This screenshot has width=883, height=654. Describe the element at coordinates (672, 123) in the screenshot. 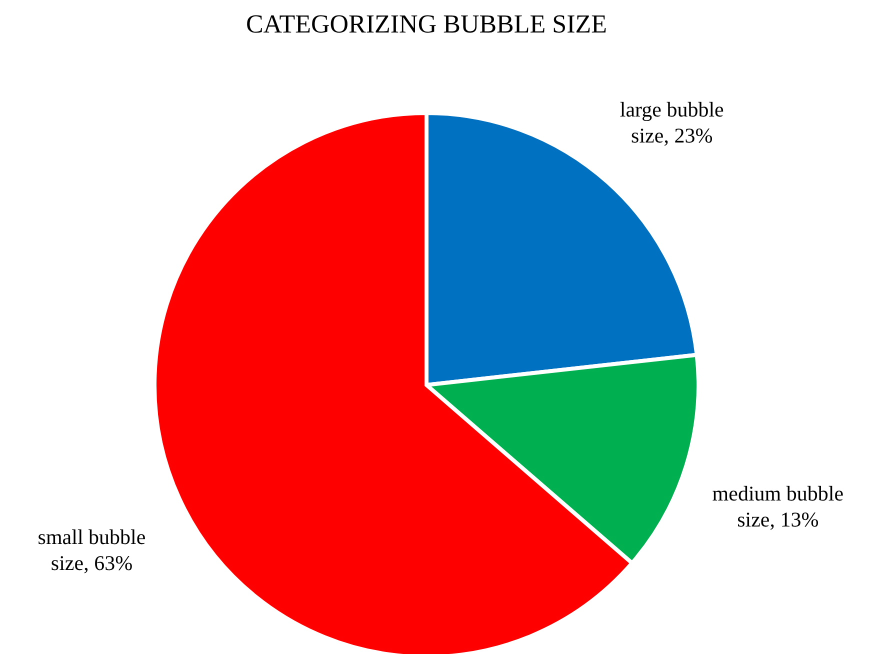

I see `slice-label: large bubble size, 23%` at that location.